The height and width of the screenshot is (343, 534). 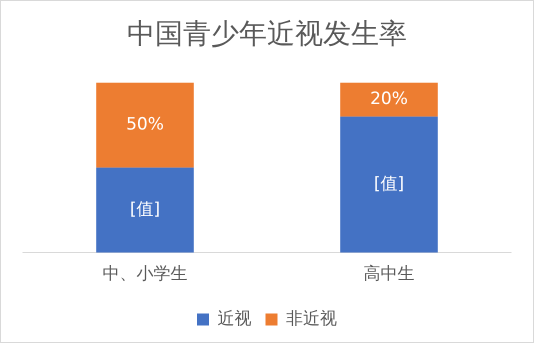 What do you see at coordinates (267, 33) in the screenshot?
I see `chart-title: 中国青少年近视发生率` at bounding box center [267, 33].